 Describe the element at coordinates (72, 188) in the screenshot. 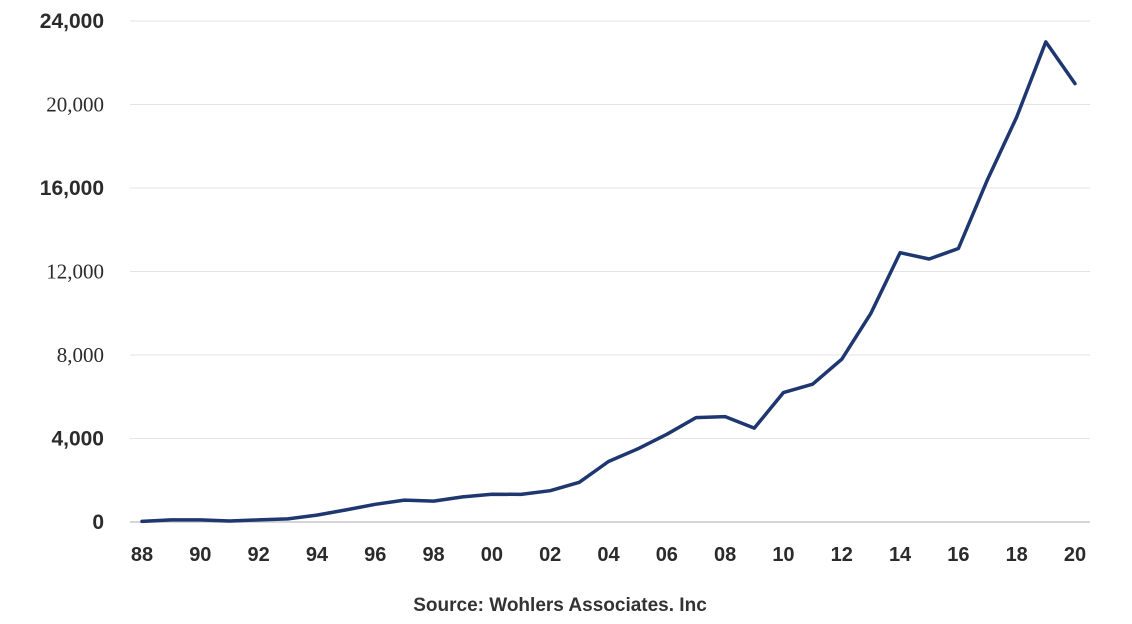

I see `y-tick-label: 16,000` at that location.